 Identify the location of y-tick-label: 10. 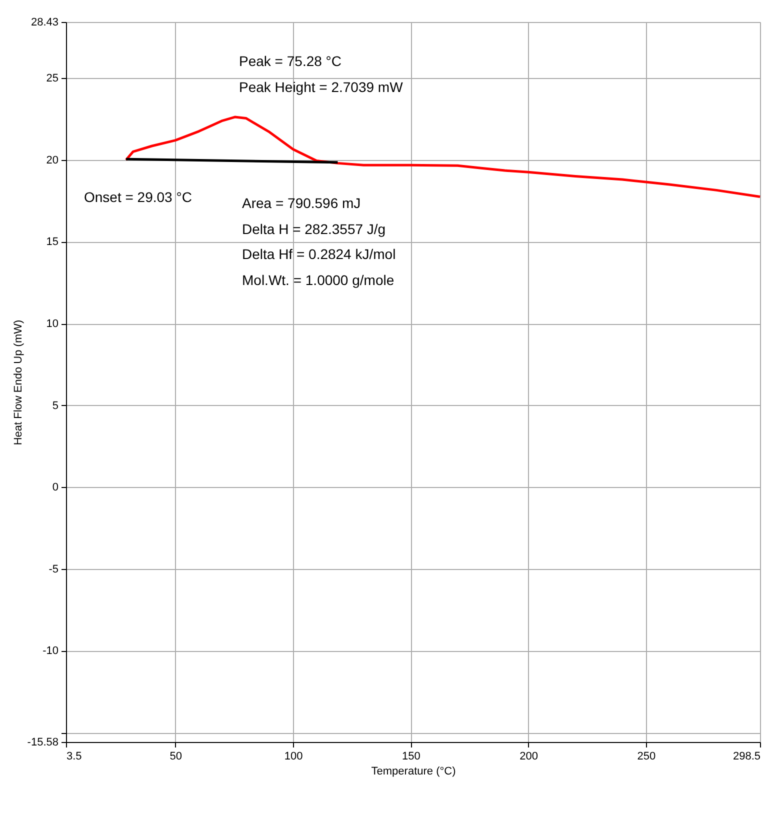
(52, 324).